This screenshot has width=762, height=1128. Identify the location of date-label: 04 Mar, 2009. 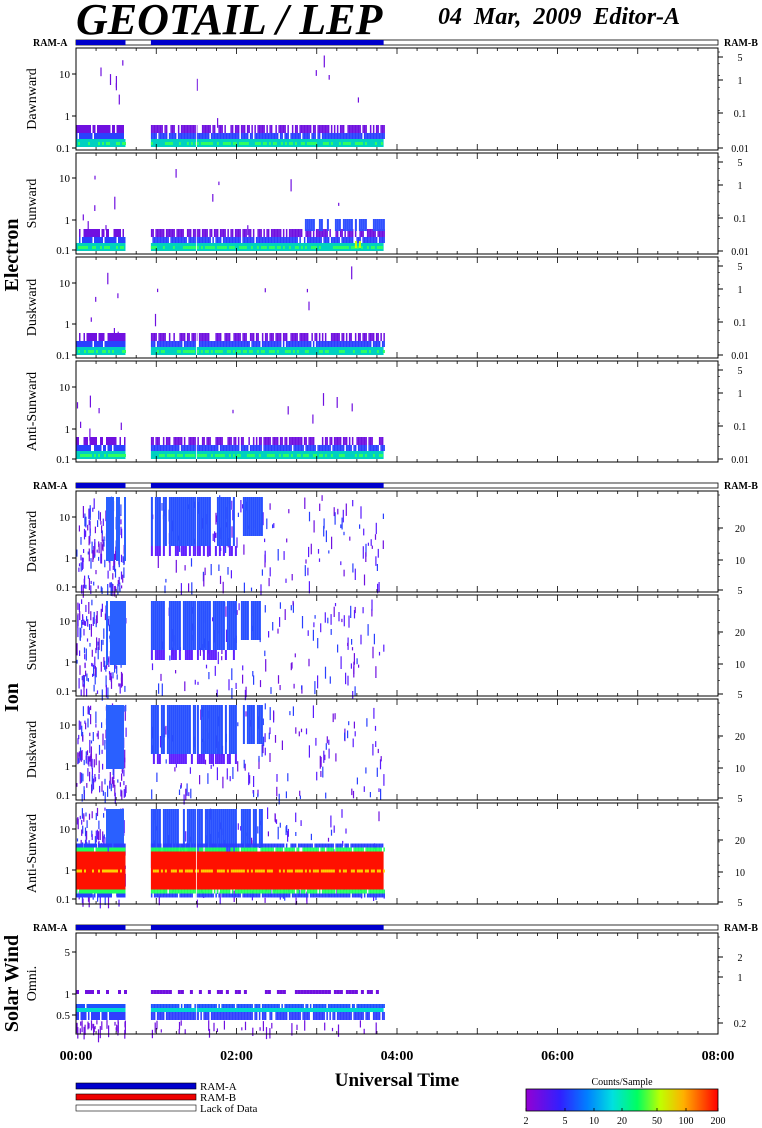
(510, 17).